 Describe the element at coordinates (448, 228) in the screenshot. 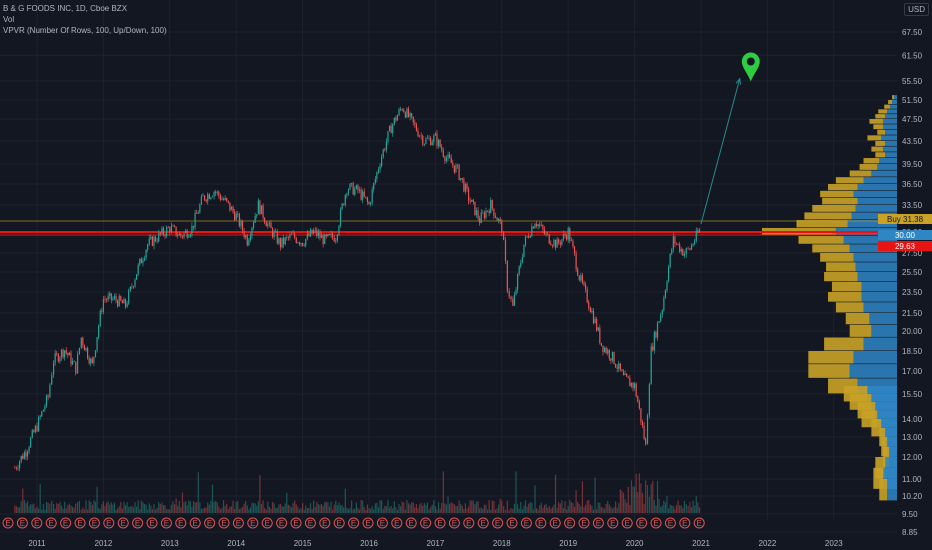

I see `horizontal-price-lines` at that location.